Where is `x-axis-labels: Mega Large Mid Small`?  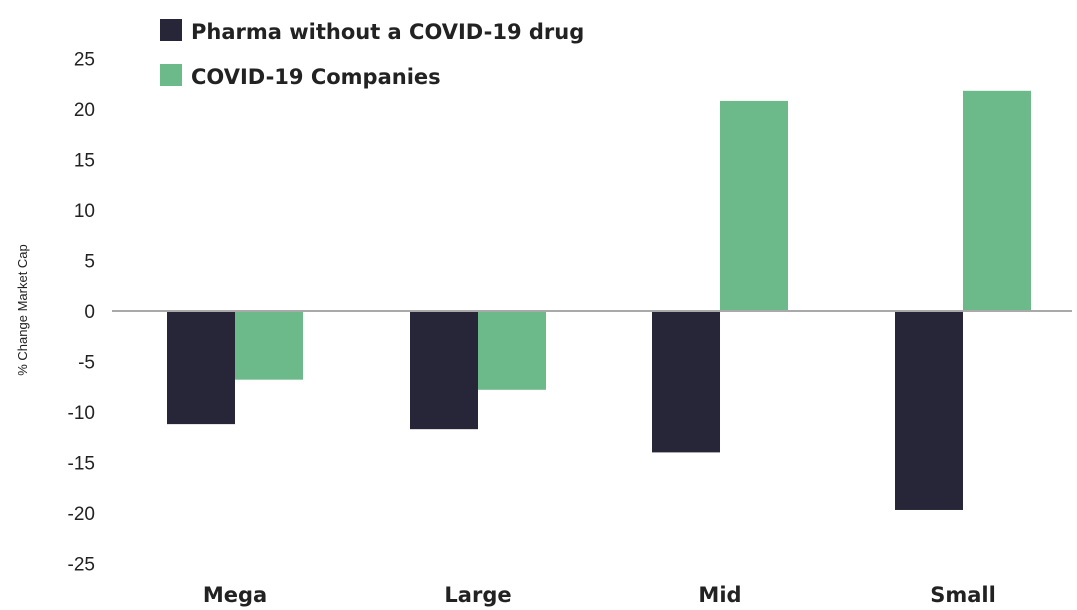
x-axis-labels: Mega Large Mid Small is located at coordinates (599, 595).